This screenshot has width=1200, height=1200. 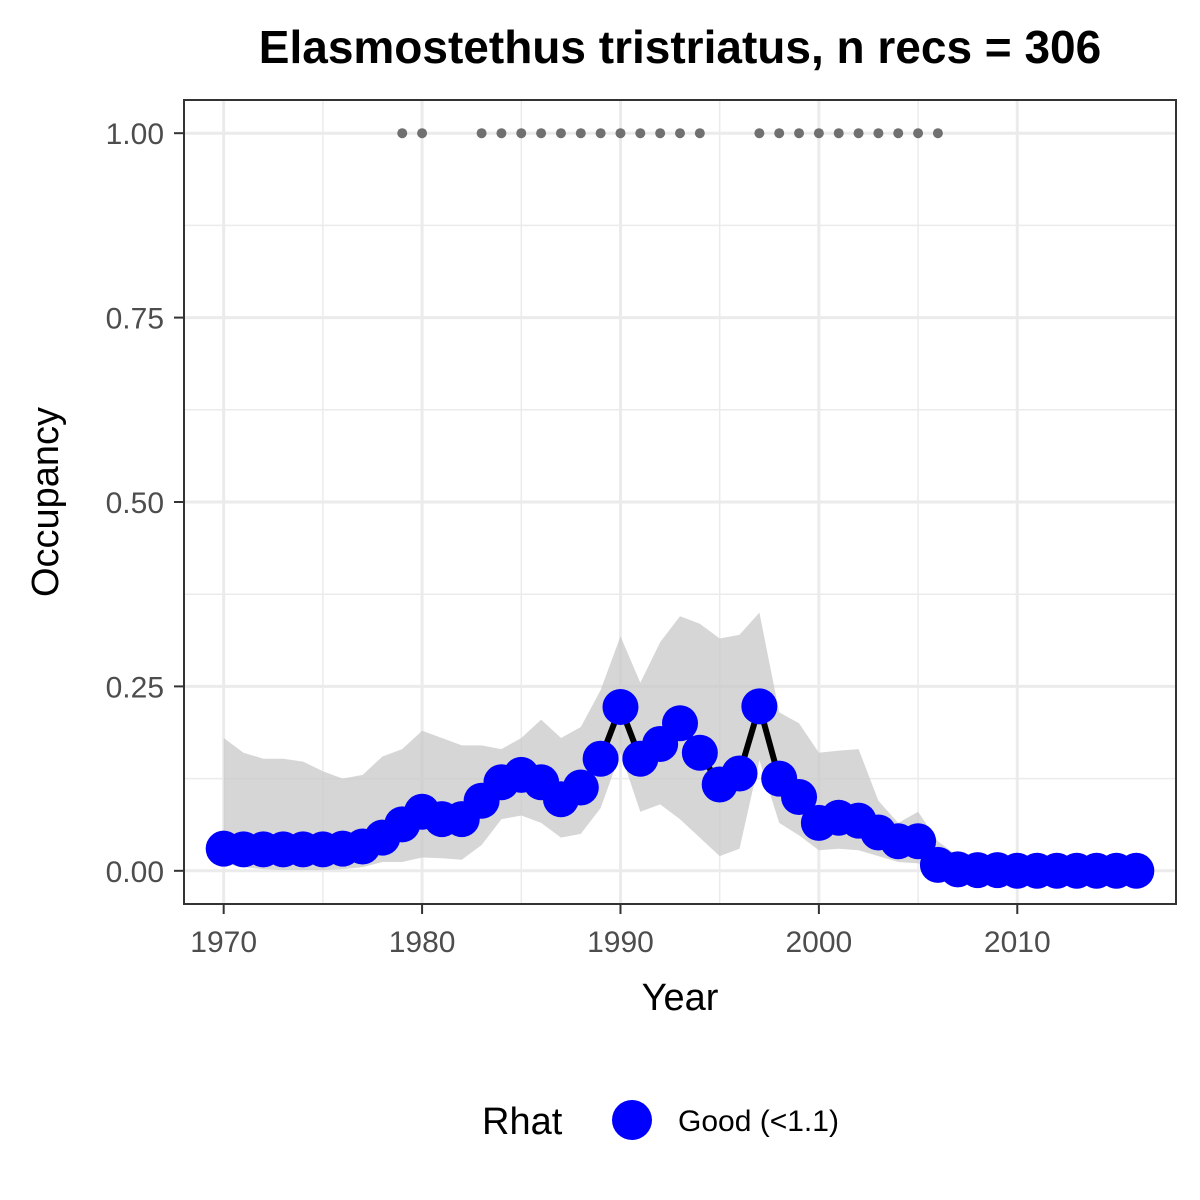 I want to click on legend-key-point, so click(x=632, y=1120).